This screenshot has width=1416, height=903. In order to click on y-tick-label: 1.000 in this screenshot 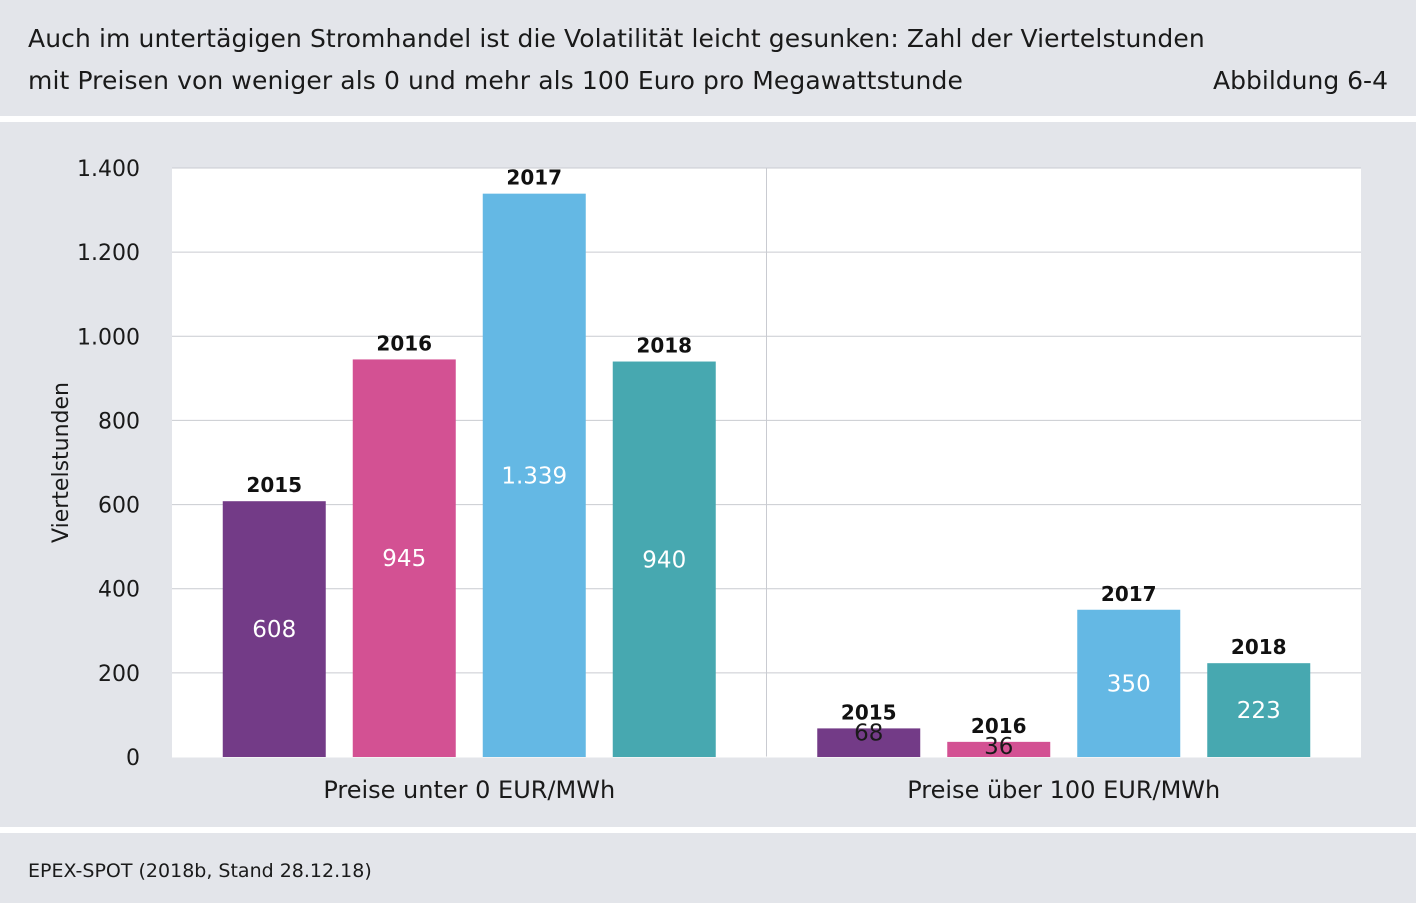, I will do `click(108, 337)`.